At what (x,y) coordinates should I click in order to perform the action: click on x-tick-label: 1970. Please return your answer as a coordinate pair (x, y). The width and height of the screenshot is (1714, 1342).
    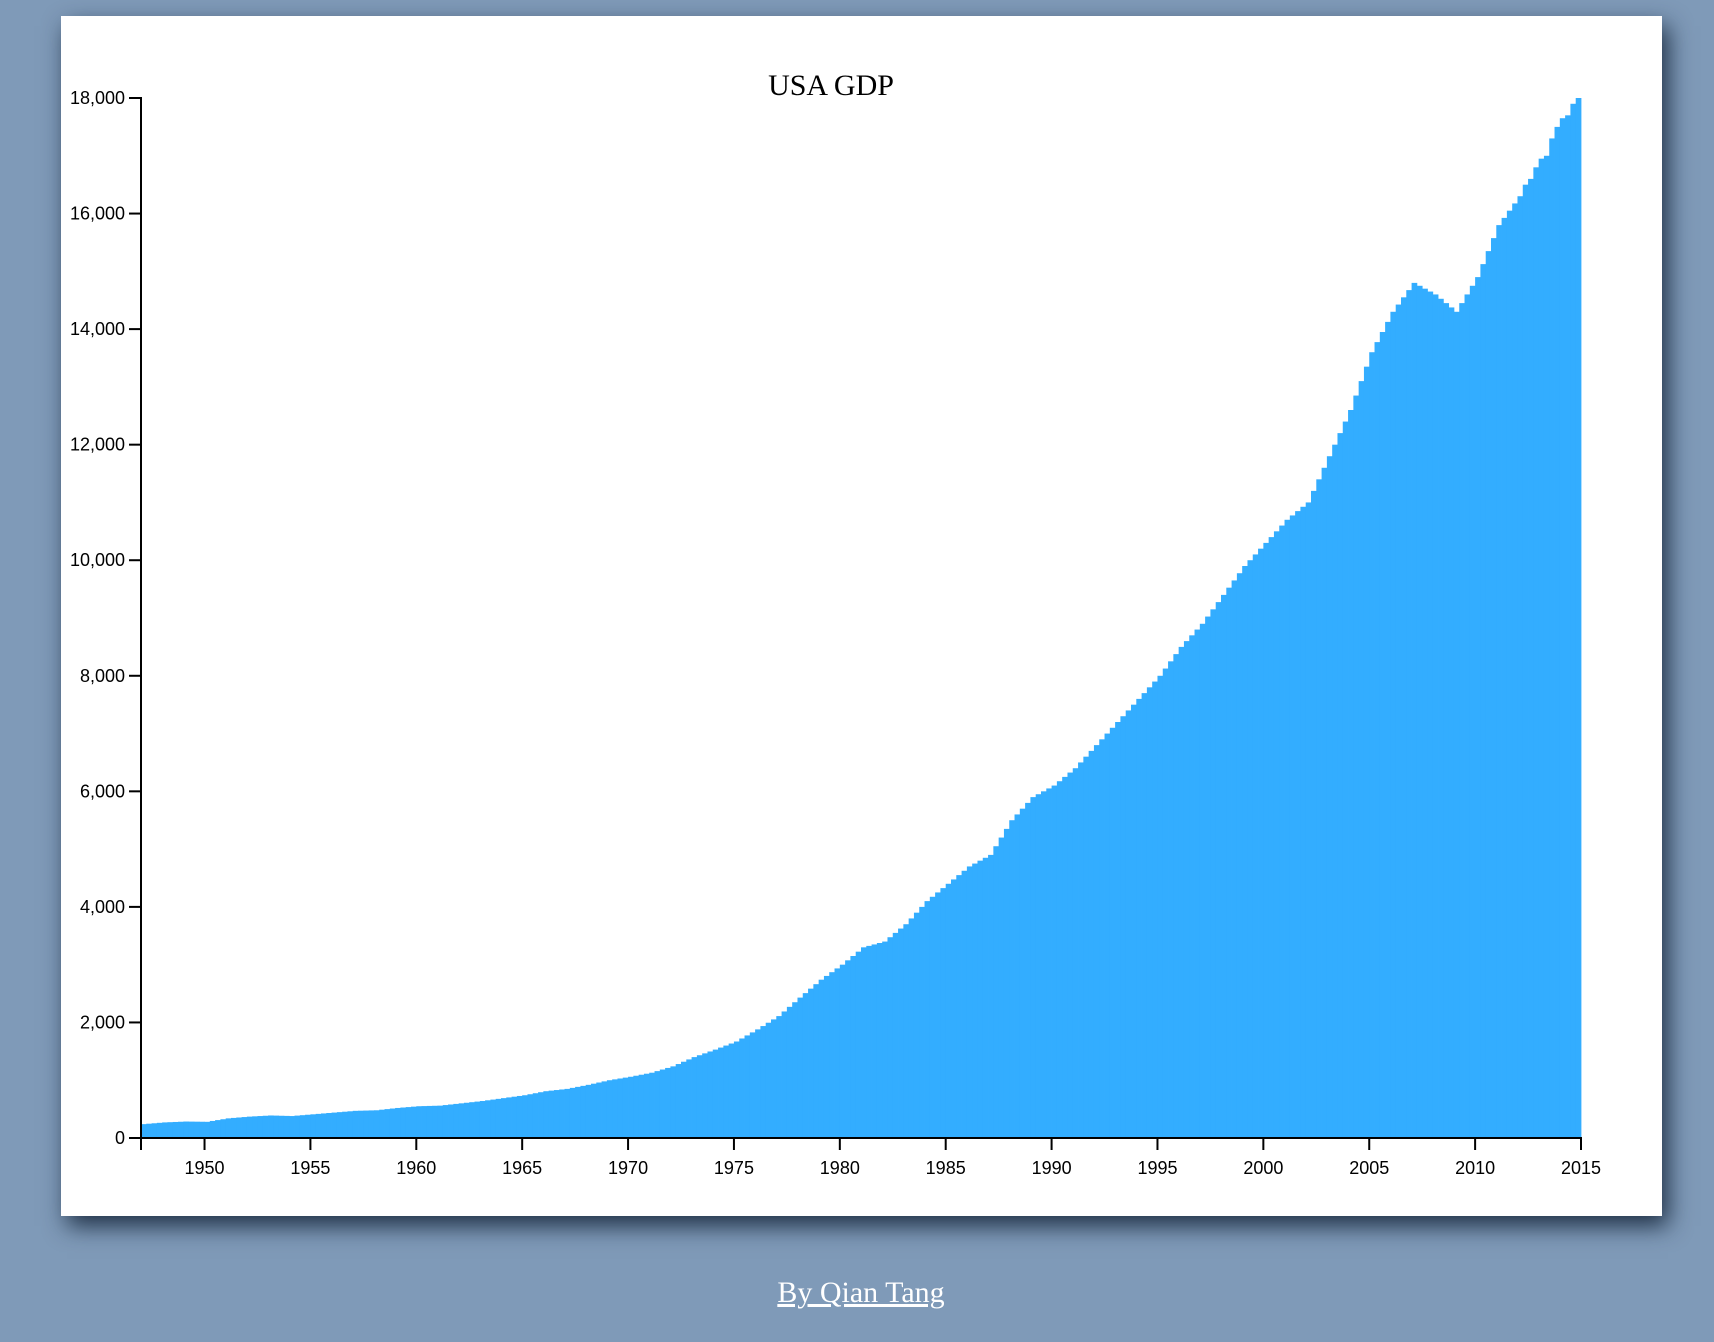
    Looking at the image, I should click on (628, 1168).